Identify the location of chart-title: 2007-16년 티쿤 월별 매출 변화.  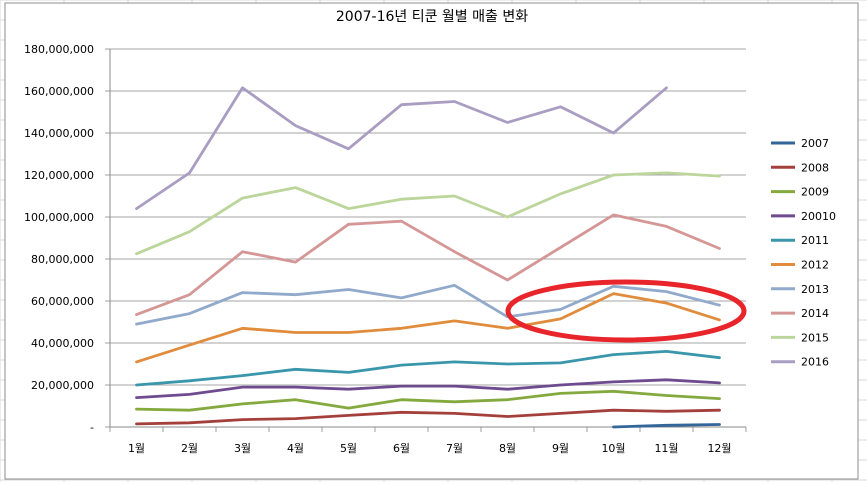
(432, 17).